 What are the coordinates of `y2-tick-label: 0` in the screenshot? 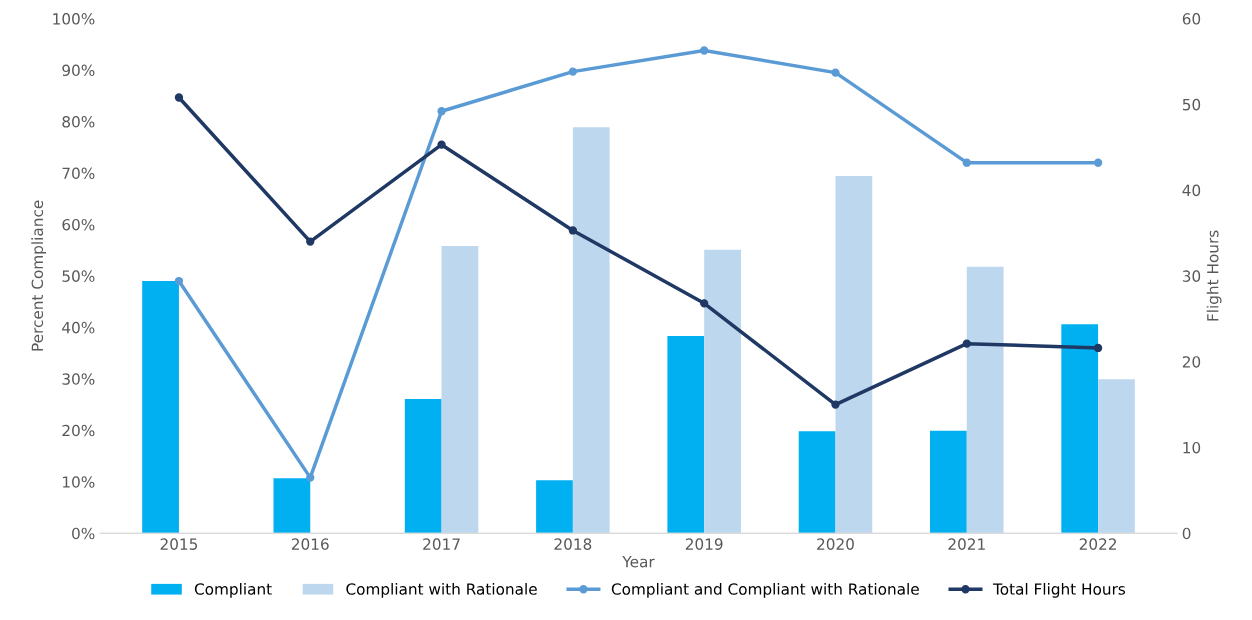 It's located at (1186, 533).